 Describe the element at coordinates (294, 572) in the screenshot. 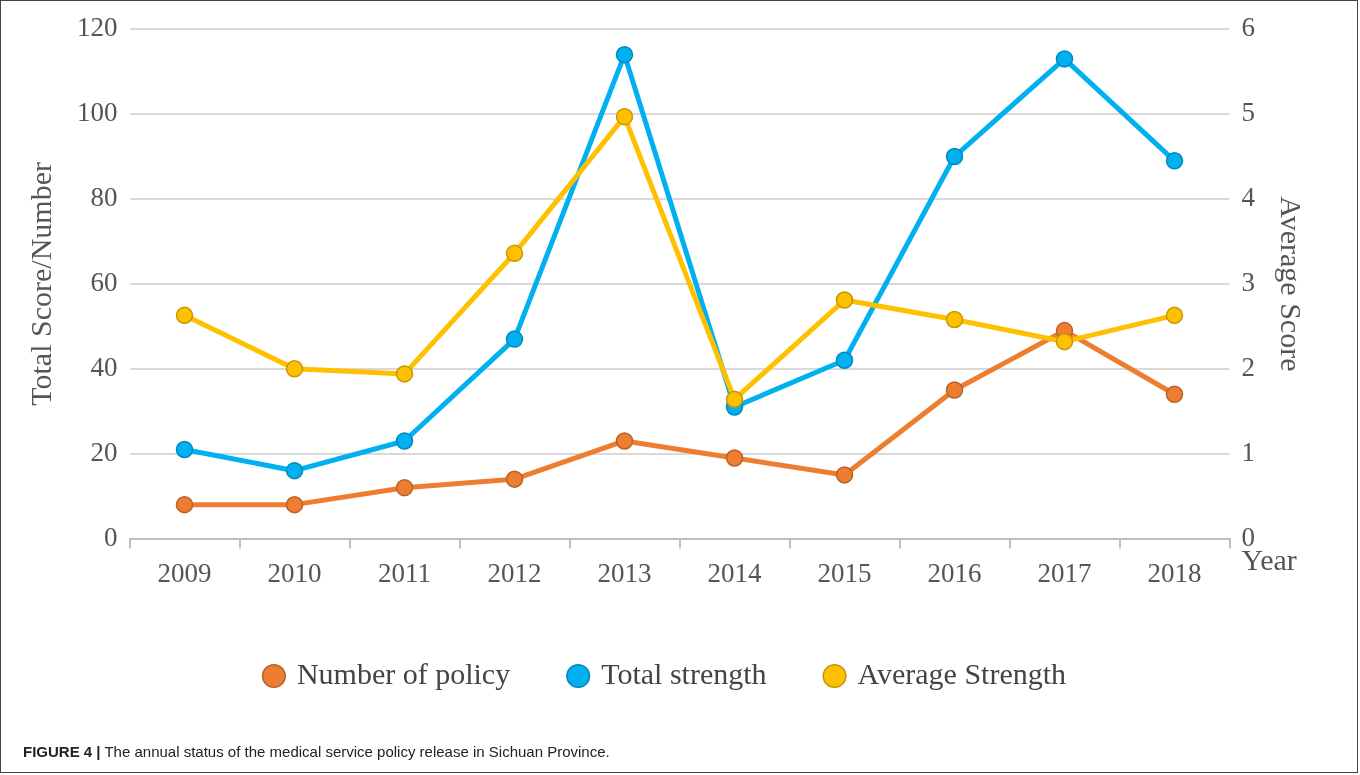

I see `x-tick-label: 2010` at that location.